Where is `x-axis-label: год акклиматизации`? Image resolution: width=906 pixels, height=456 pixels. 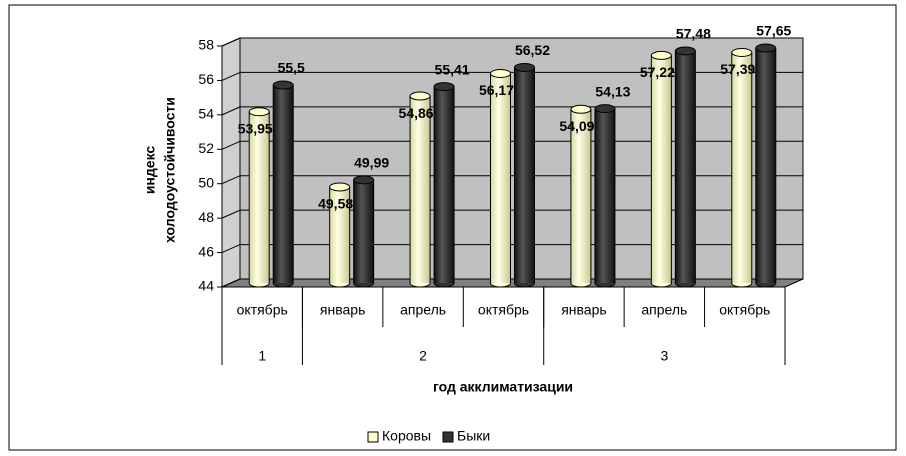 x-axis-label: год акклиматизации is located at coordinates (503, 387).